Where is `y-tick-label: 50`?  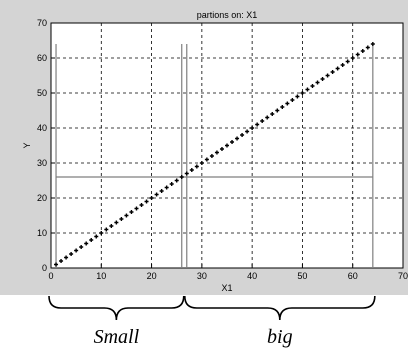
y-tick-label: 50 is located at coordinates (42, 93).